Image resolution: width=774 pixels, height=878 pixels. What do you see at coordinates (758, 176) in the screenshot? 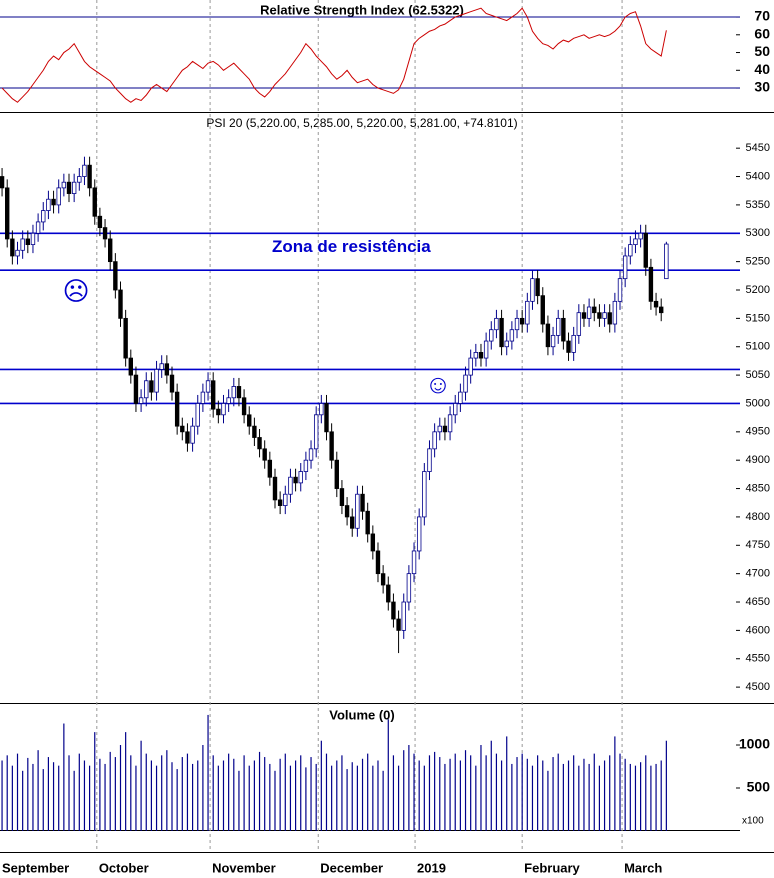
I see `y-tick-label: 5400` at bounding box center [758, 176].